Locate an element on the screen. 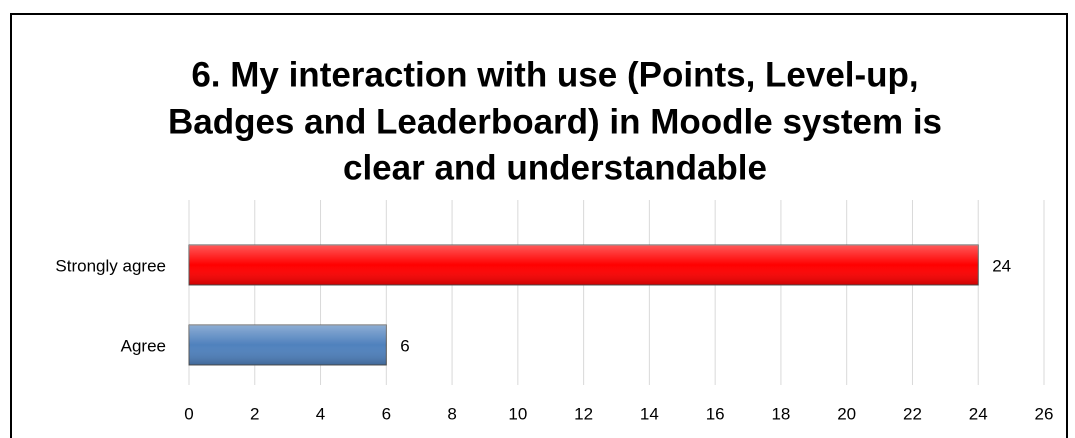 This screenshot has width=1075, height=438. x-tick-label: 6 is located at coordinates (386, 413).